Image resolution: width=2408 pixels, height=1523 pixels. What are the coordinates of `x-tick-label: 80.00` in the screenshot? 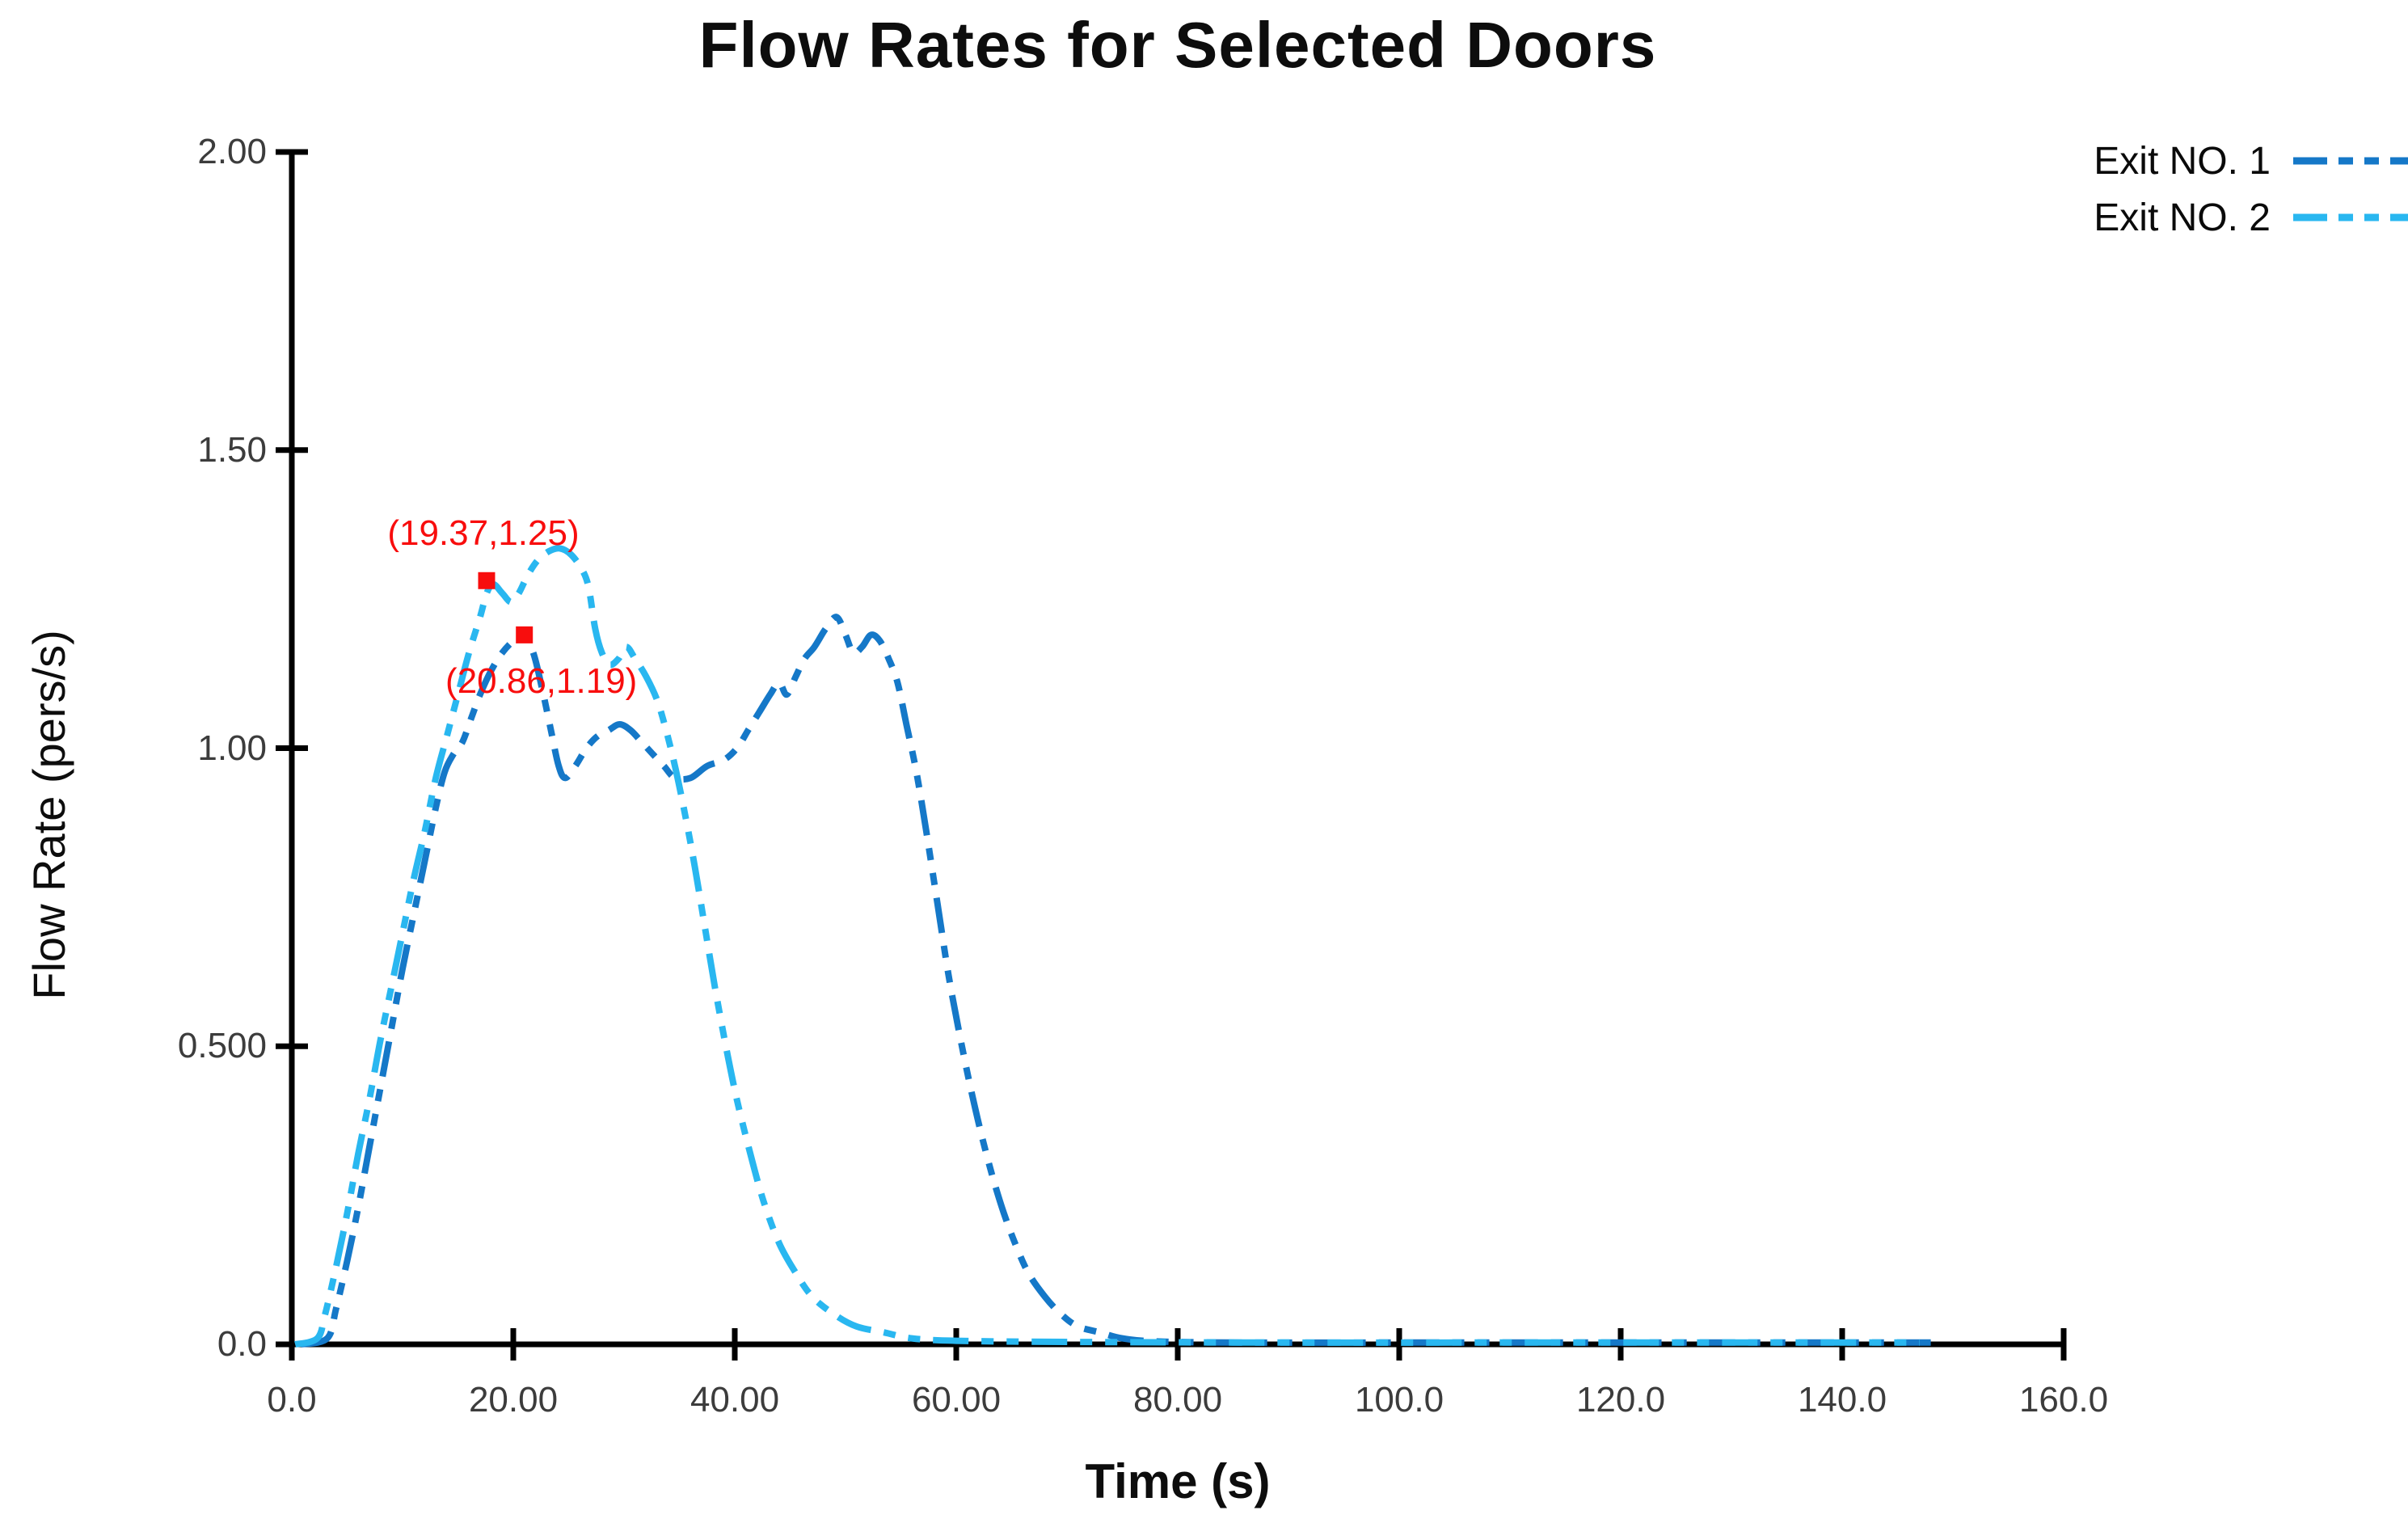 It's located at (1177, 1400).